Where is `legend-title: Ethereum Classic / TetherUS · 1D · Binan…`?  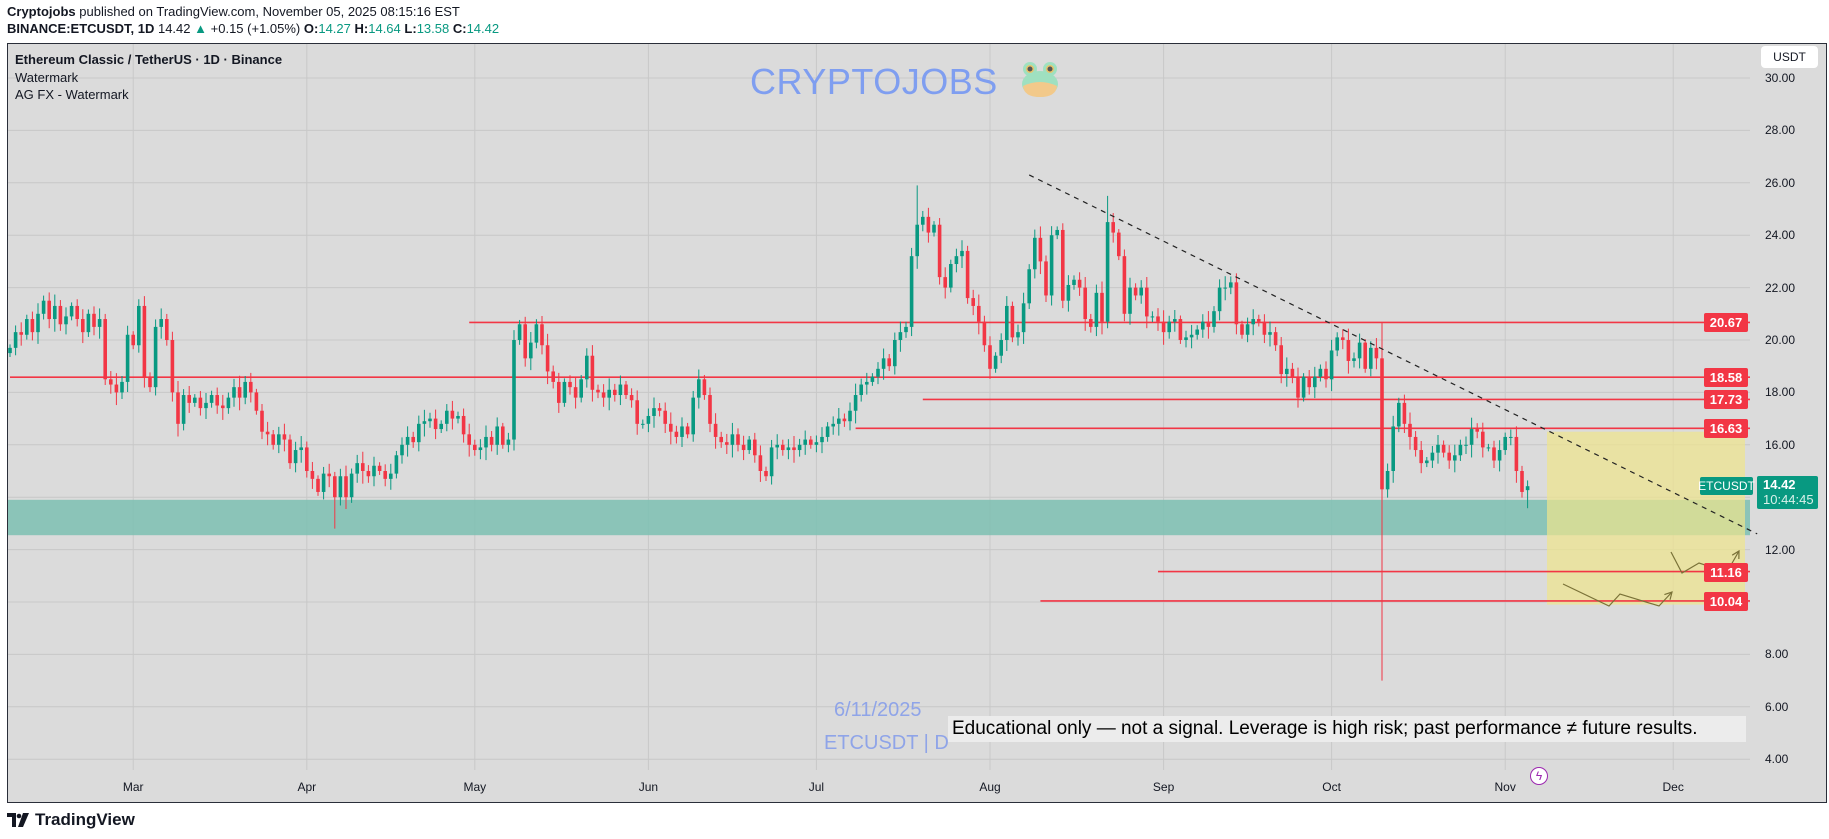 legend-title: Ethereum Classic / TetherUS · 1D · Binan… is located at coordinates (149, 59).